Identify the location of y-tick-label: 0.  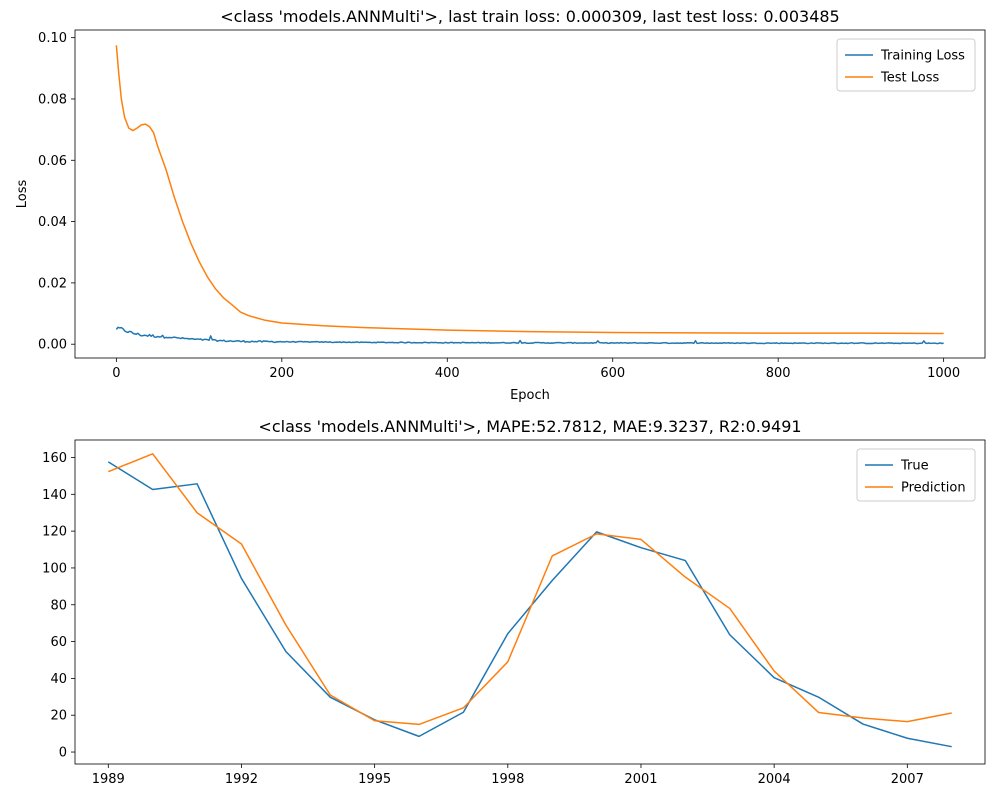
(63, 753).